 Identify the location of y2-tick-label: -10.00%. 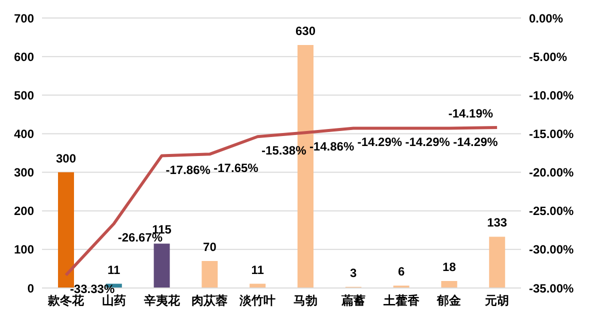
(551, 95).